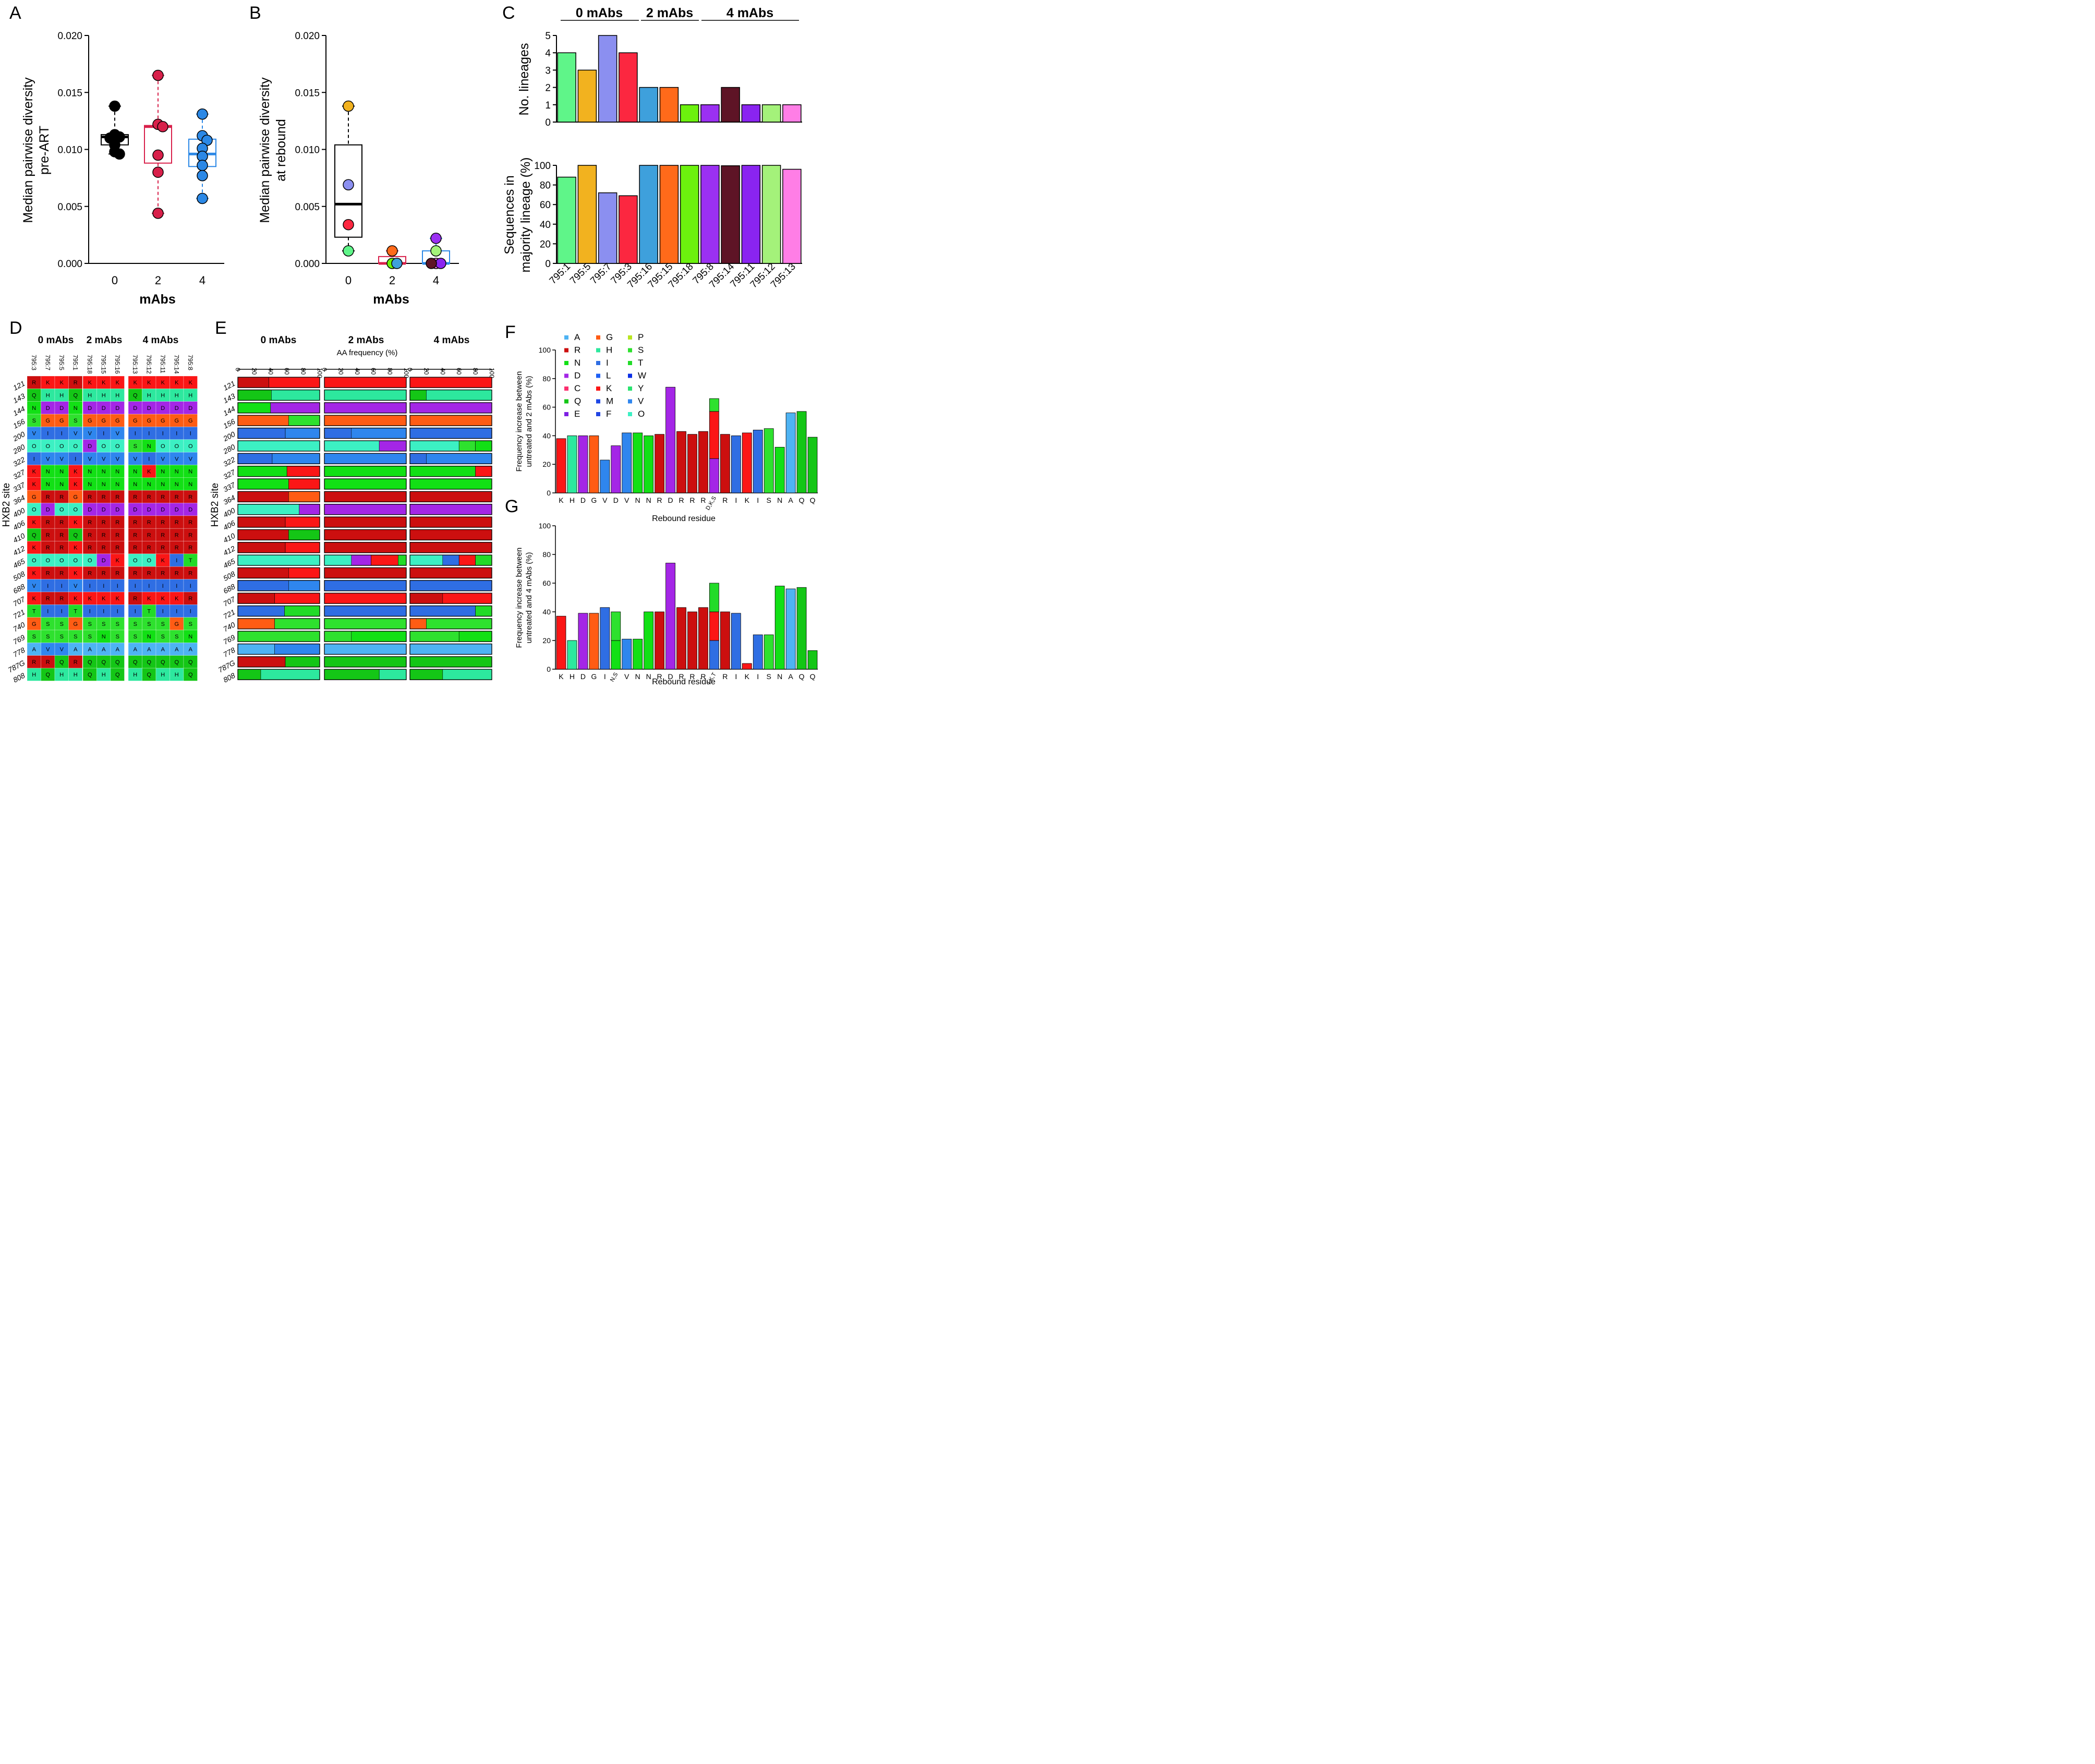 The image size is (2095, 1764). Describe the element at coordinates (684, 682) in the screenshot. I see `panel-g-xlabel: Rebound residue` at that location.